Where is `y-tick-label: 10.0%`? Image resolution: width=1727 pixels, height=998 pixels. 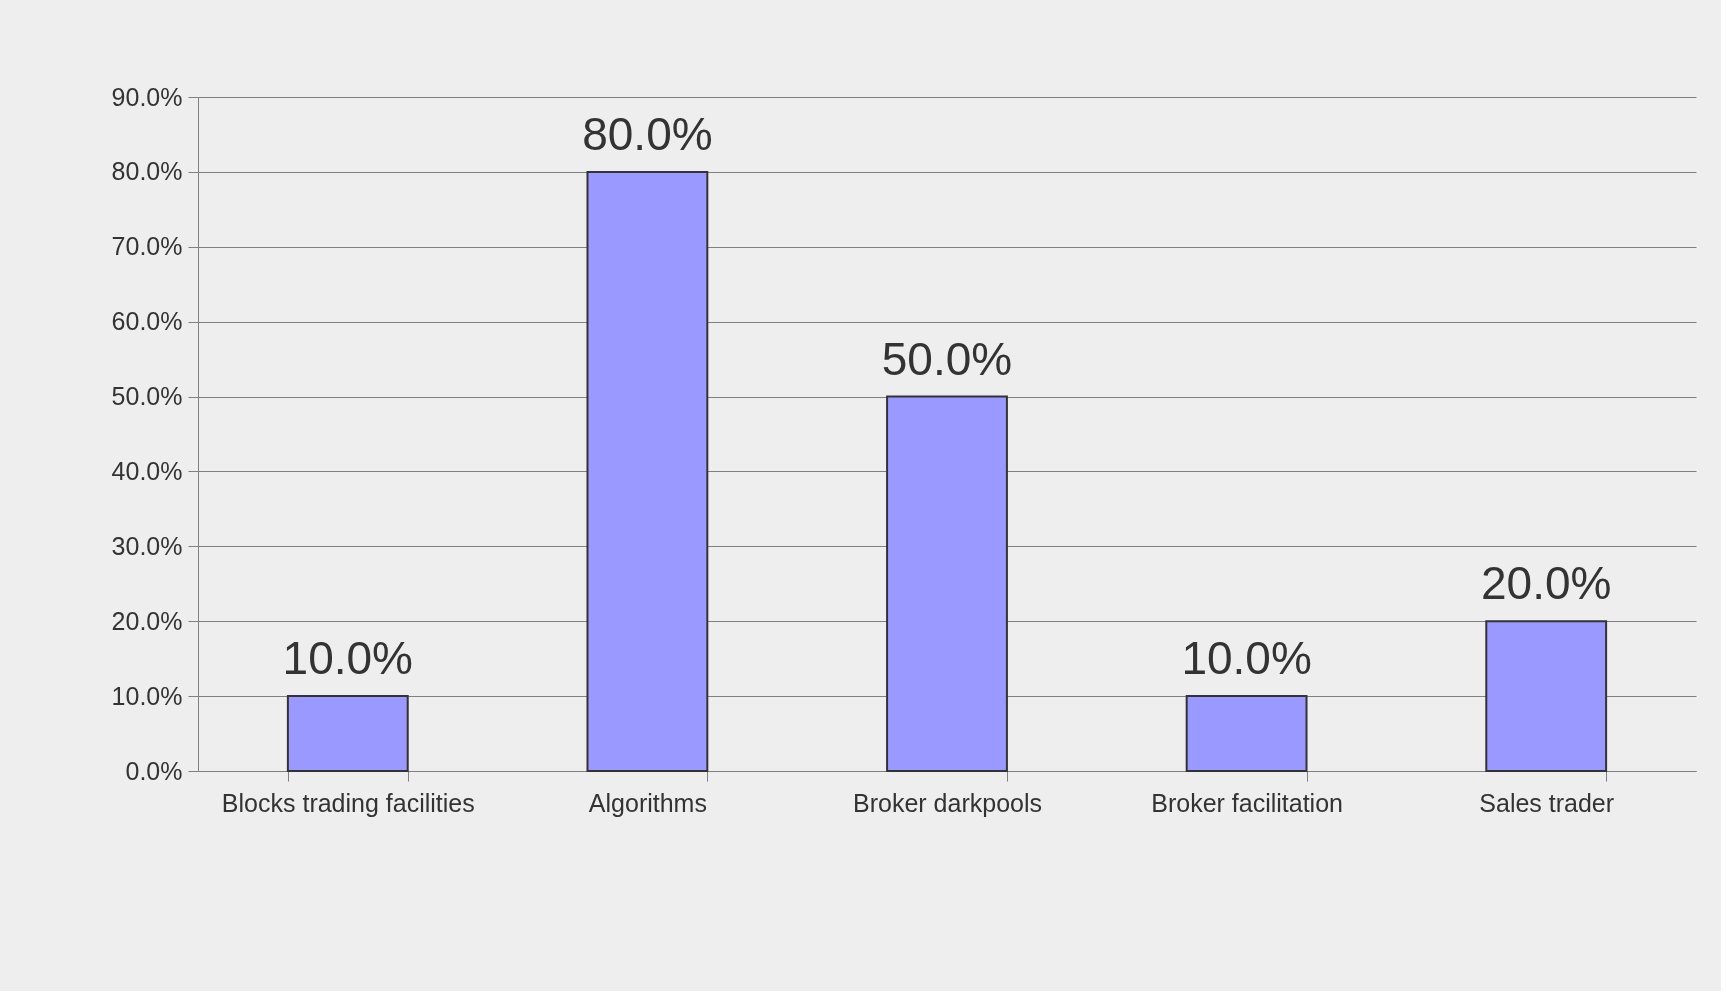
y-tick-label: 10.0% is located at coordinates (147, 695).